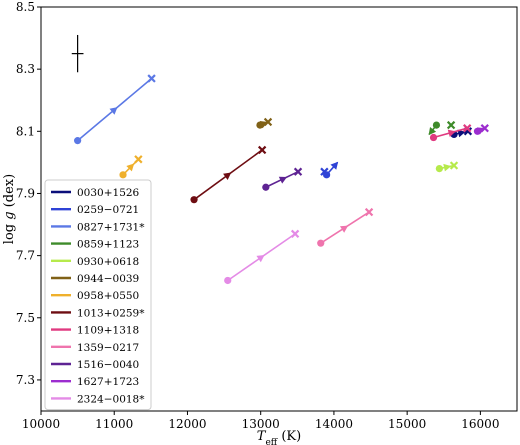 This screenshot has height=445, width=520. Describe the element at coordinates (25, 193) in the screenshot. I see `y-tick-label: 7.9` at that location.